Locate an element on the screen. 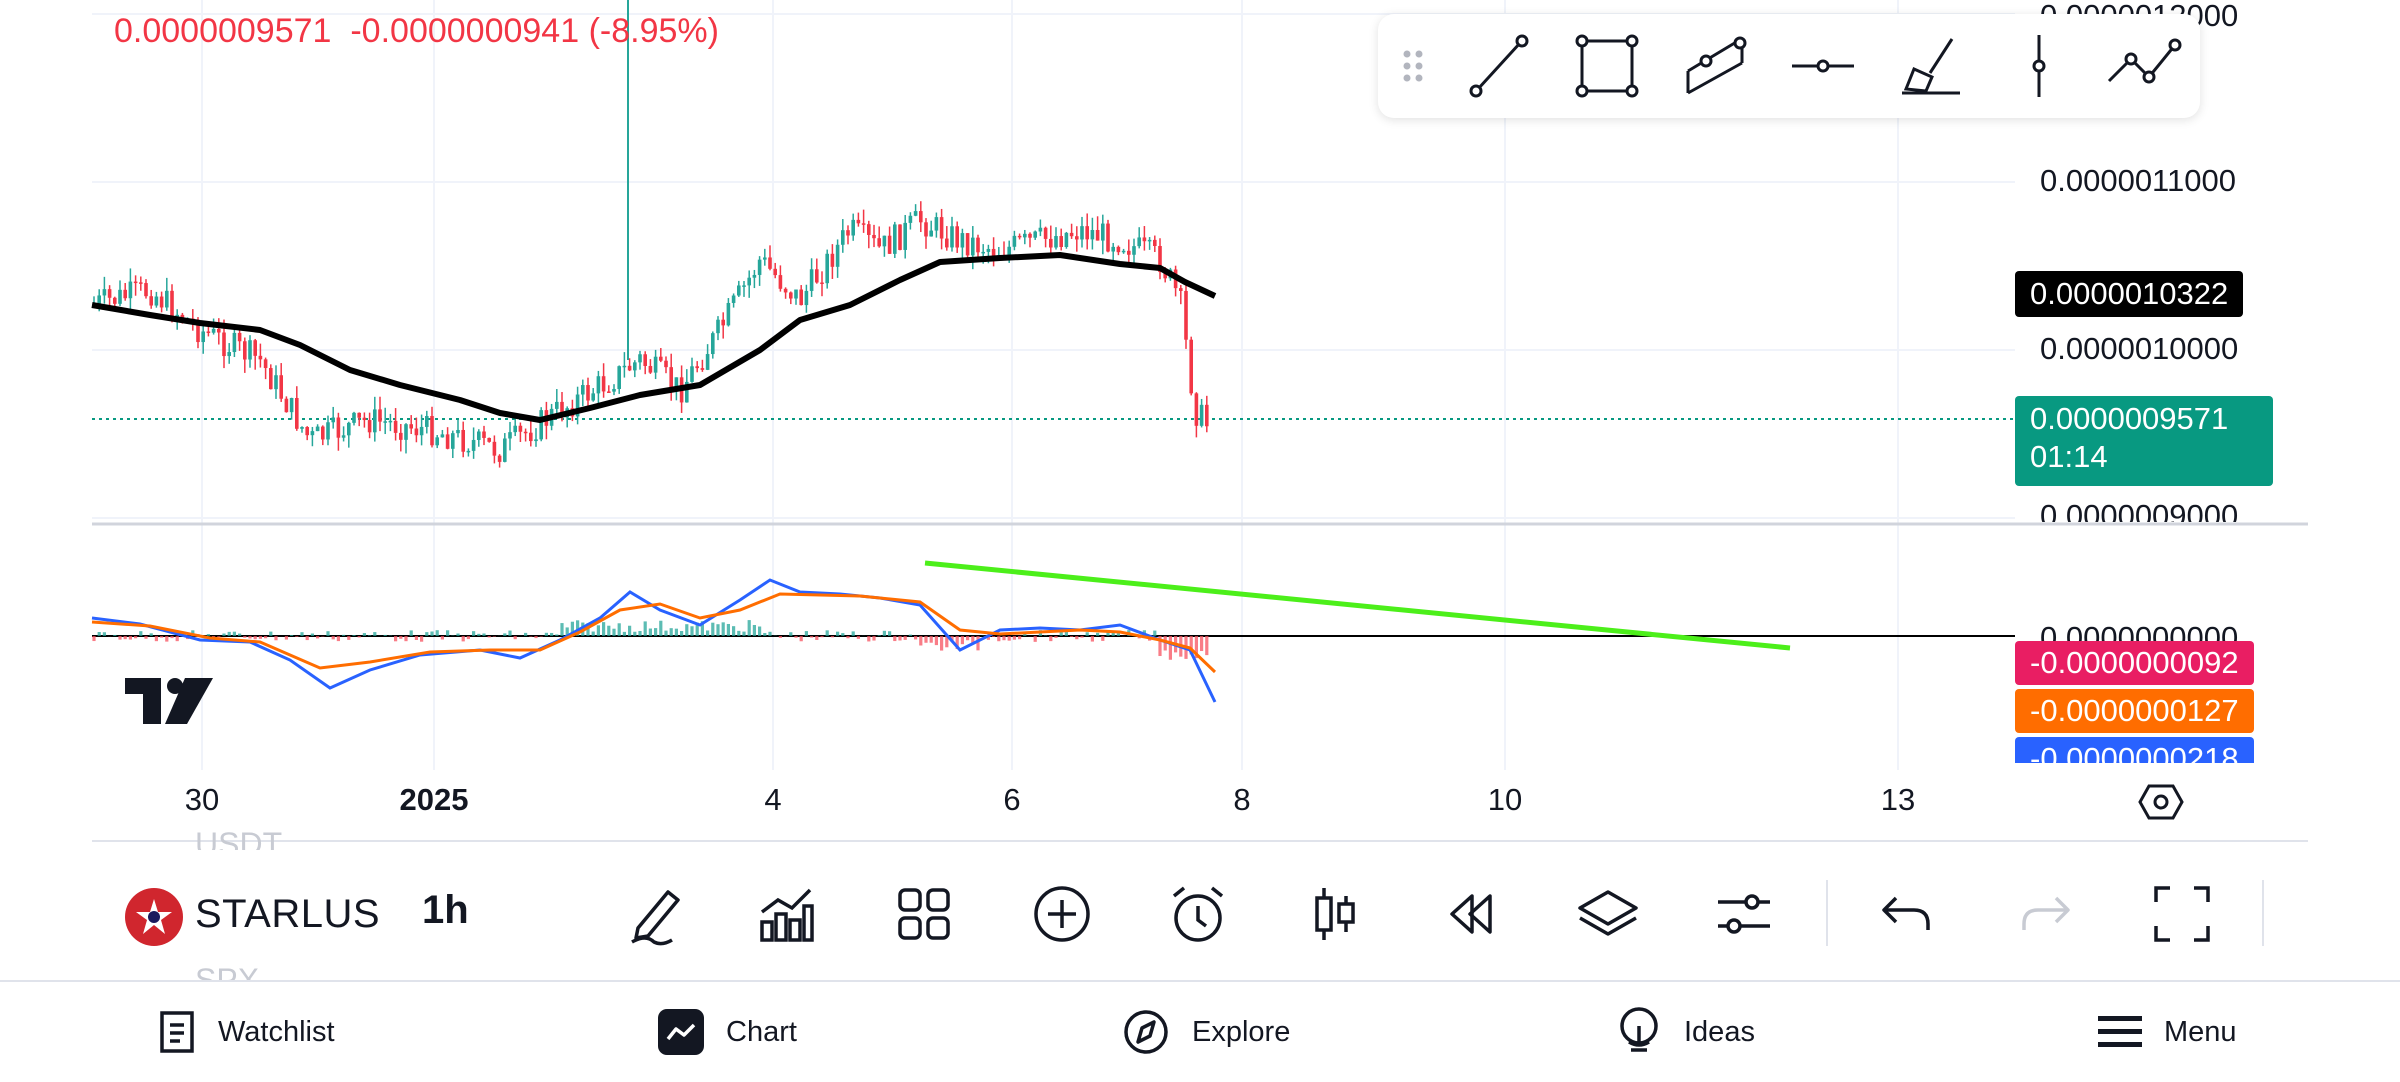  price-quote: 0.0000009571 -0.0000000941 (-8.95%) is located at coordinates (416, 31).